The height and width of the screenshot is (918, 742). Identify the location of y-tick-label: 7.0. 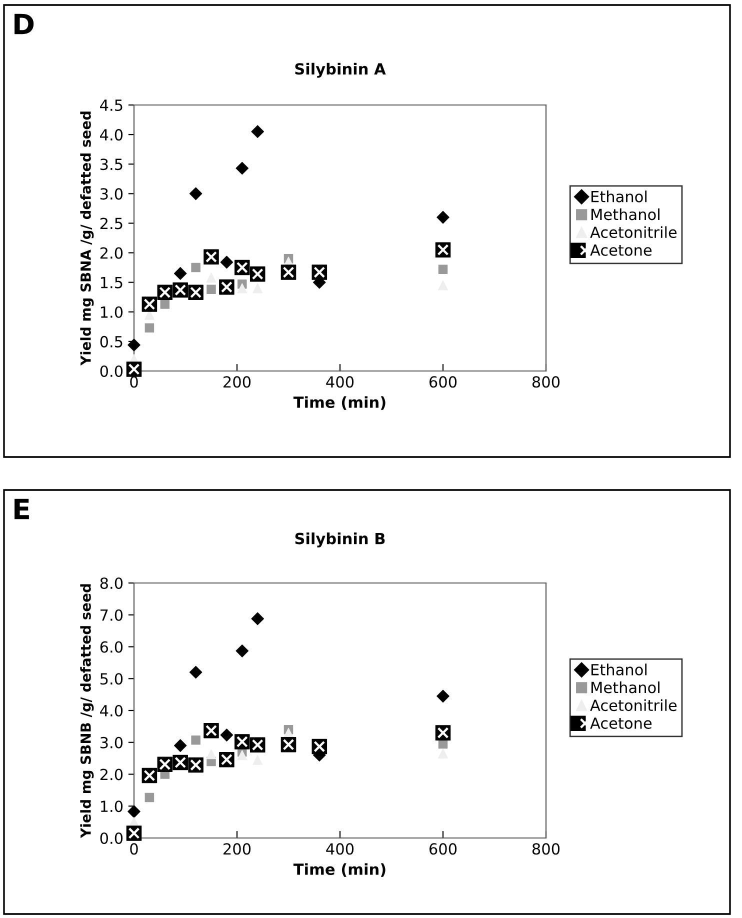
(111, 615).